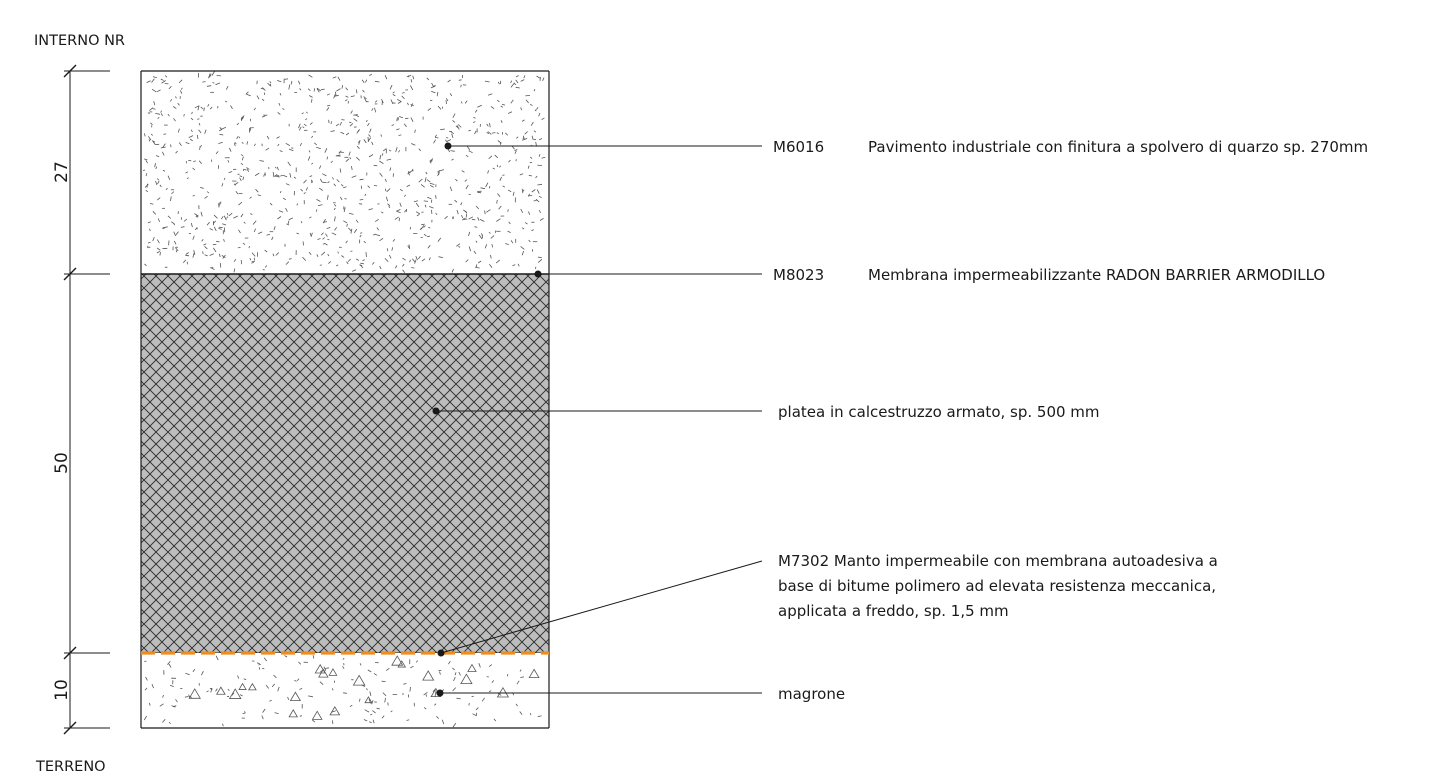  I want to click on layer-pavimento, so click(345, 172).